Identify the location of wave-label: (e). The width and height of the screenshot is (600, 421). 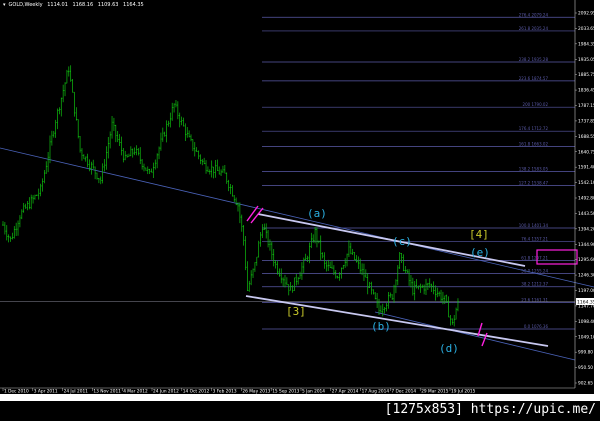
(480, 252).